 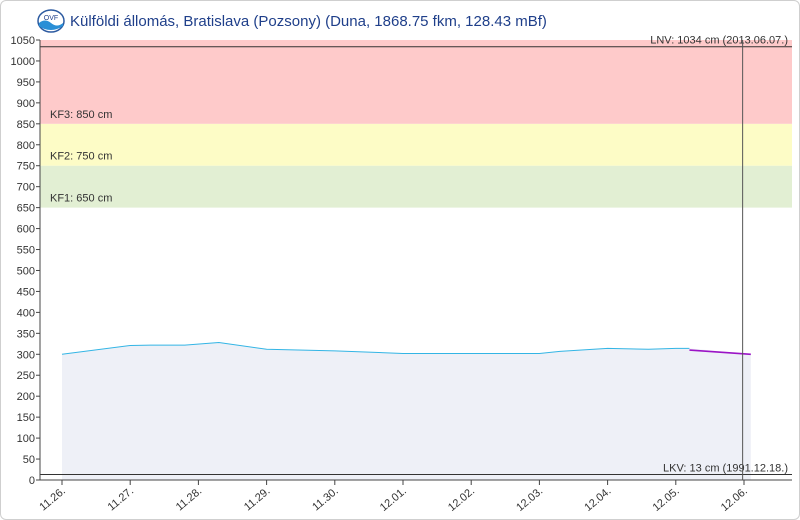 I want to click on x-tick-label: 11.27., so click(x=121, y=499).